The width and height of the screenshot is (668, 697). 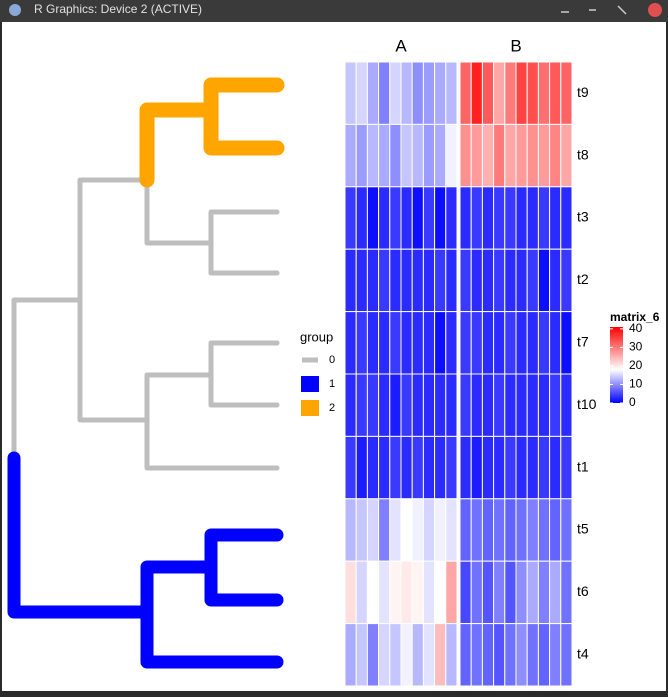 What do you see at coordinates (636, 347) in the screenshot?
I see `colorbar-tick-label: 30` at bounding box center [636, 347].